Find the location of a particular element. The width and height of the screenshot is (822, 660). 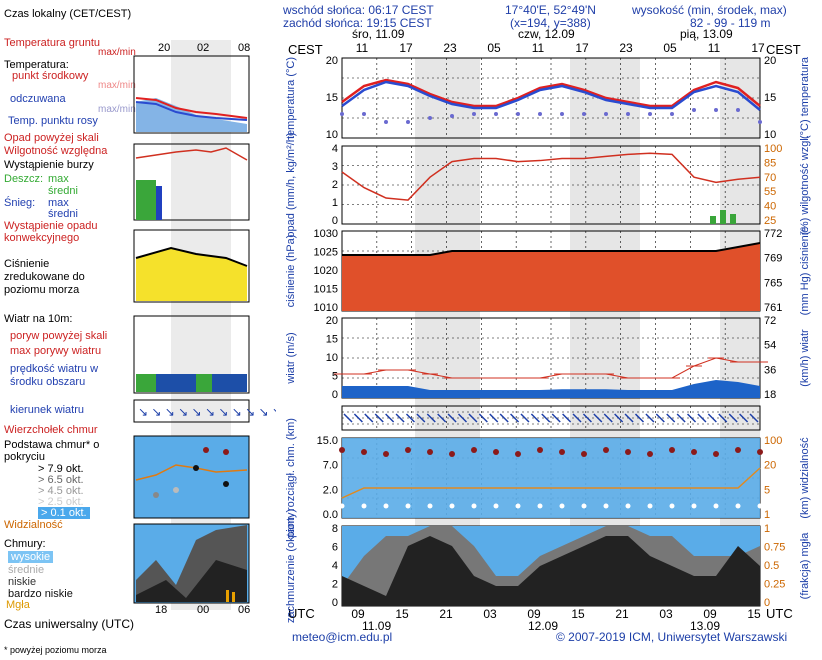

label-cl-r: (km) widzialność is located at coordinates (805, 478).